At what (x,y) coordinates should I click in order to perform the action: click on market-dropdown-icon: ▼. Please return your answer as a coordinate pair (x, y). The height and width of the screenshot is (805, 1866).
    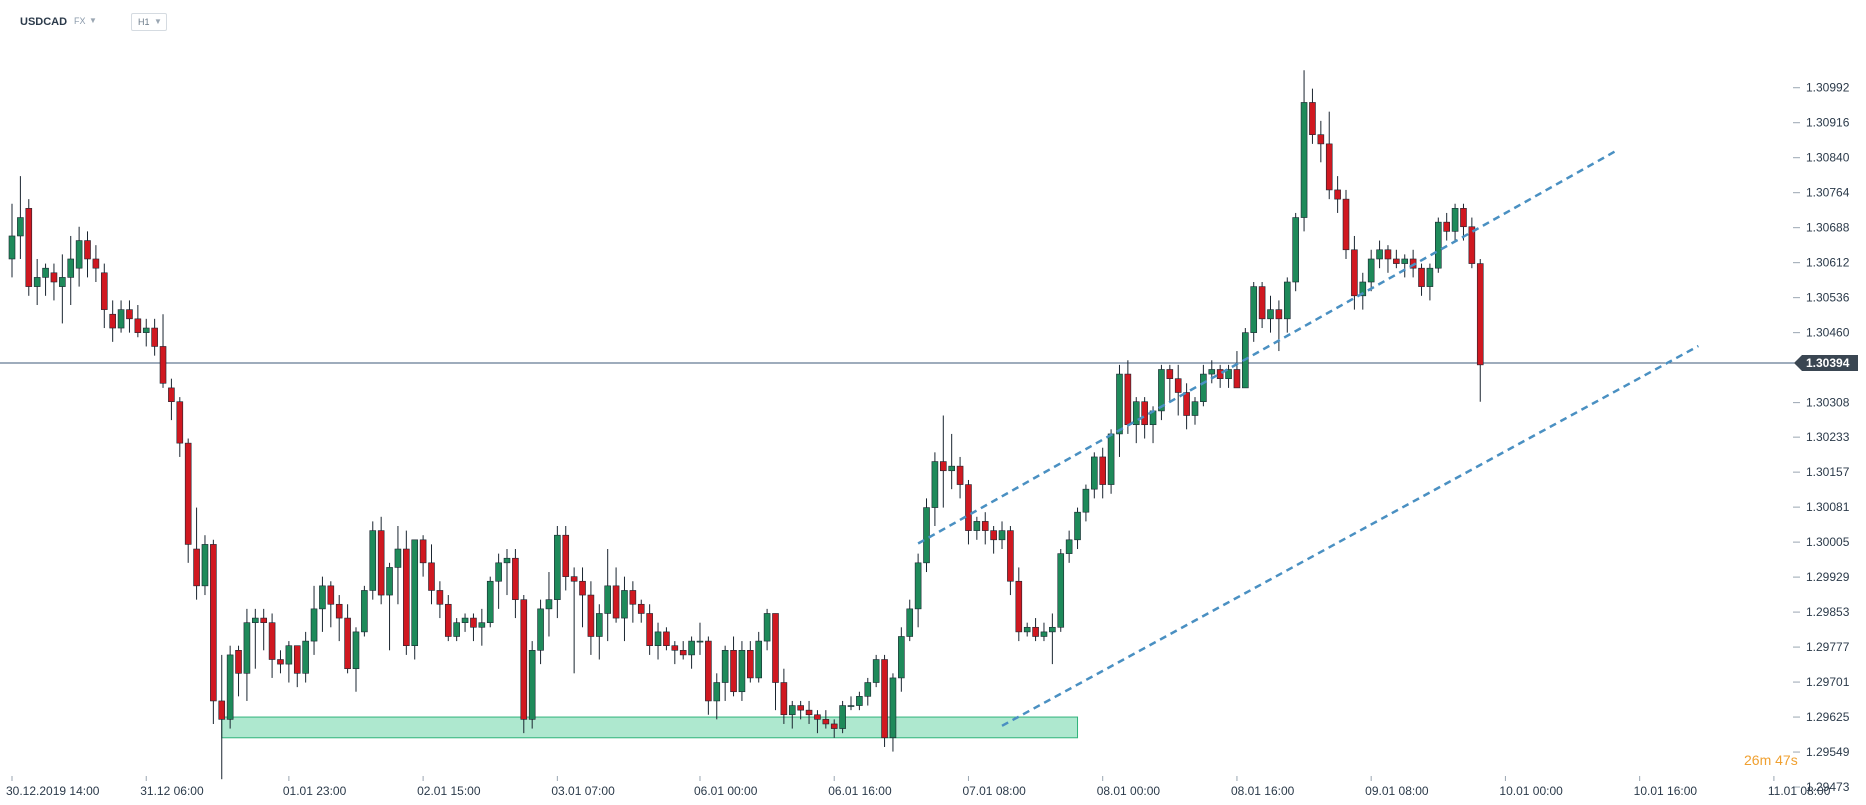
    Looking at the image, I should click on (93, 20).